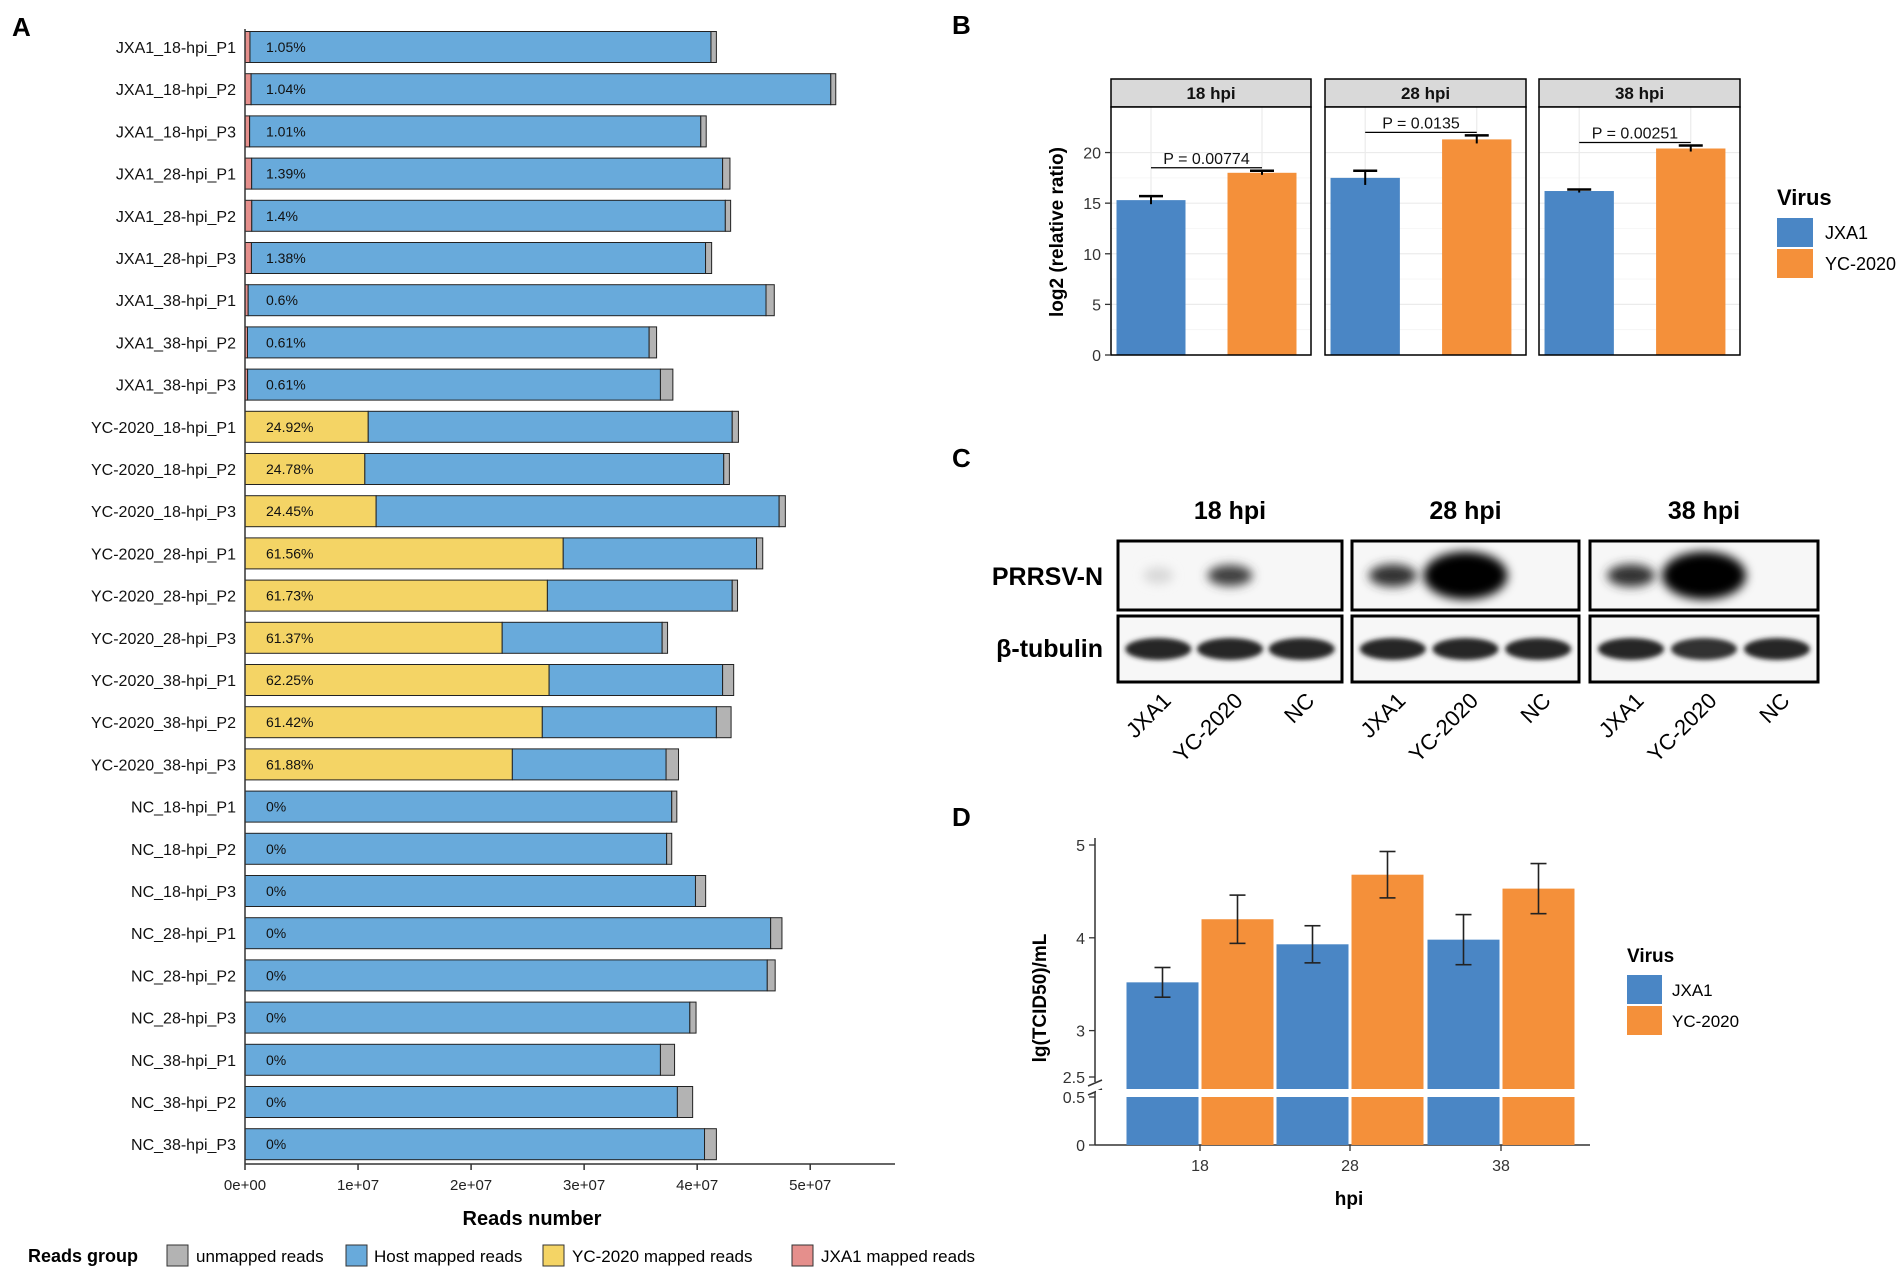 This screenshot has width=1904, height=1275. I want to click on panel-a-x-axis-title: Reads number, so click(532, 1219).